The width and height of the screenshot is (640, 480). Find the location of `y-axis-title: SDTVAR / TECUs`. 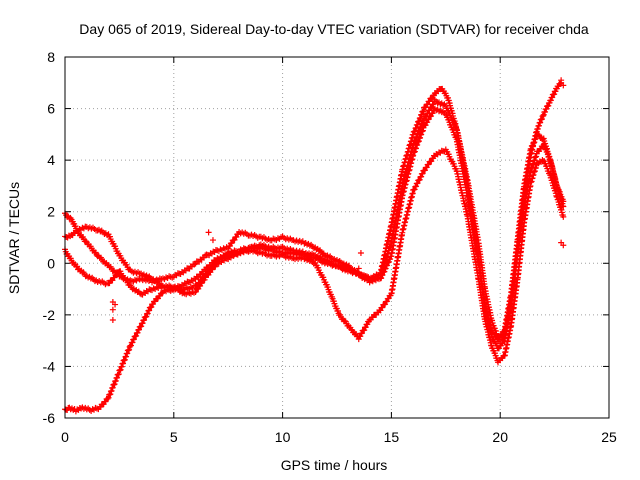

y-axis-title: SDTVAR / TECUs is located at coordinates (14, 238).